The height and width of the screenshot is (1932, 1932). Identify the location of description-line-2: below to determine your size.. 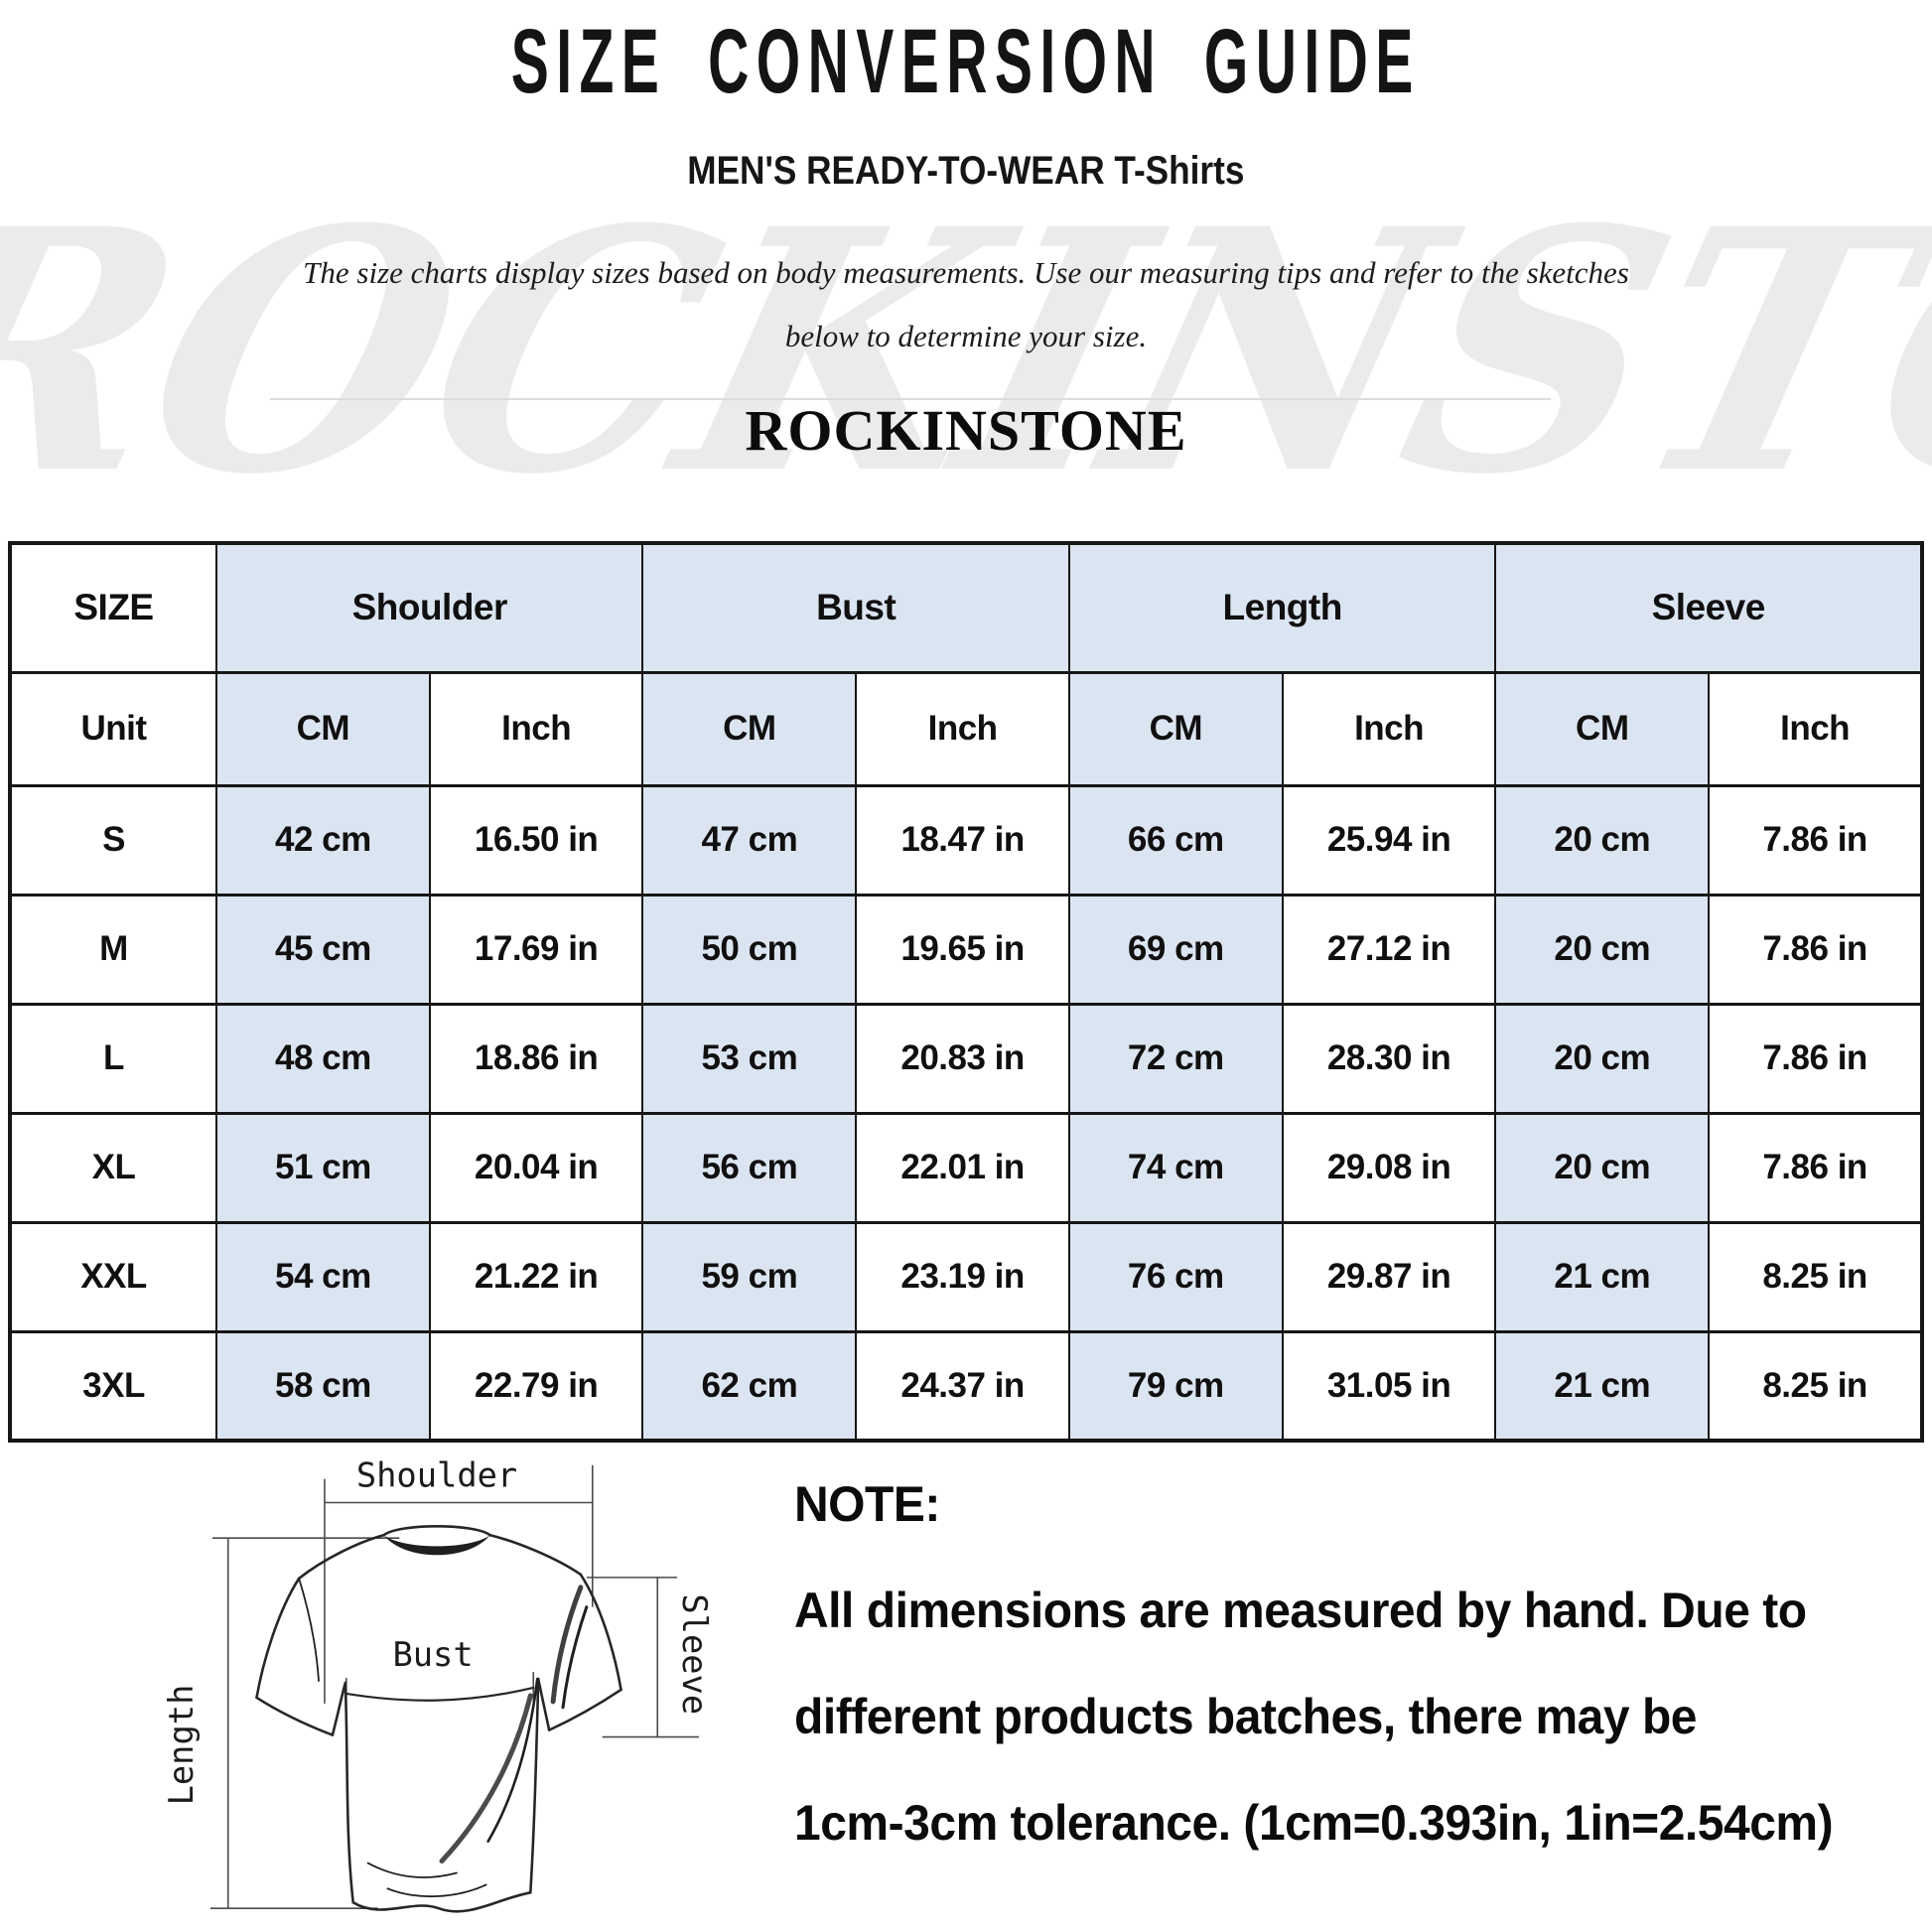
(966, 336).